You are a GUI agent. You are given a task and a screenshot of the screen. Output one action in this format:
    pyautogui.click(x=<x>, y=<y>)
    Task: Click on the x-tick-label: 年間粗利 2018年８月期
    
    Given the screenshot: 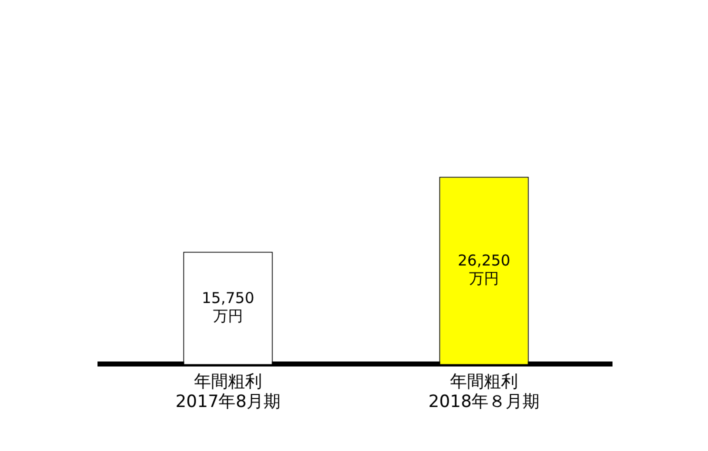 What is the action you would take?
    pyautogui.click(x=484, y=392)
    